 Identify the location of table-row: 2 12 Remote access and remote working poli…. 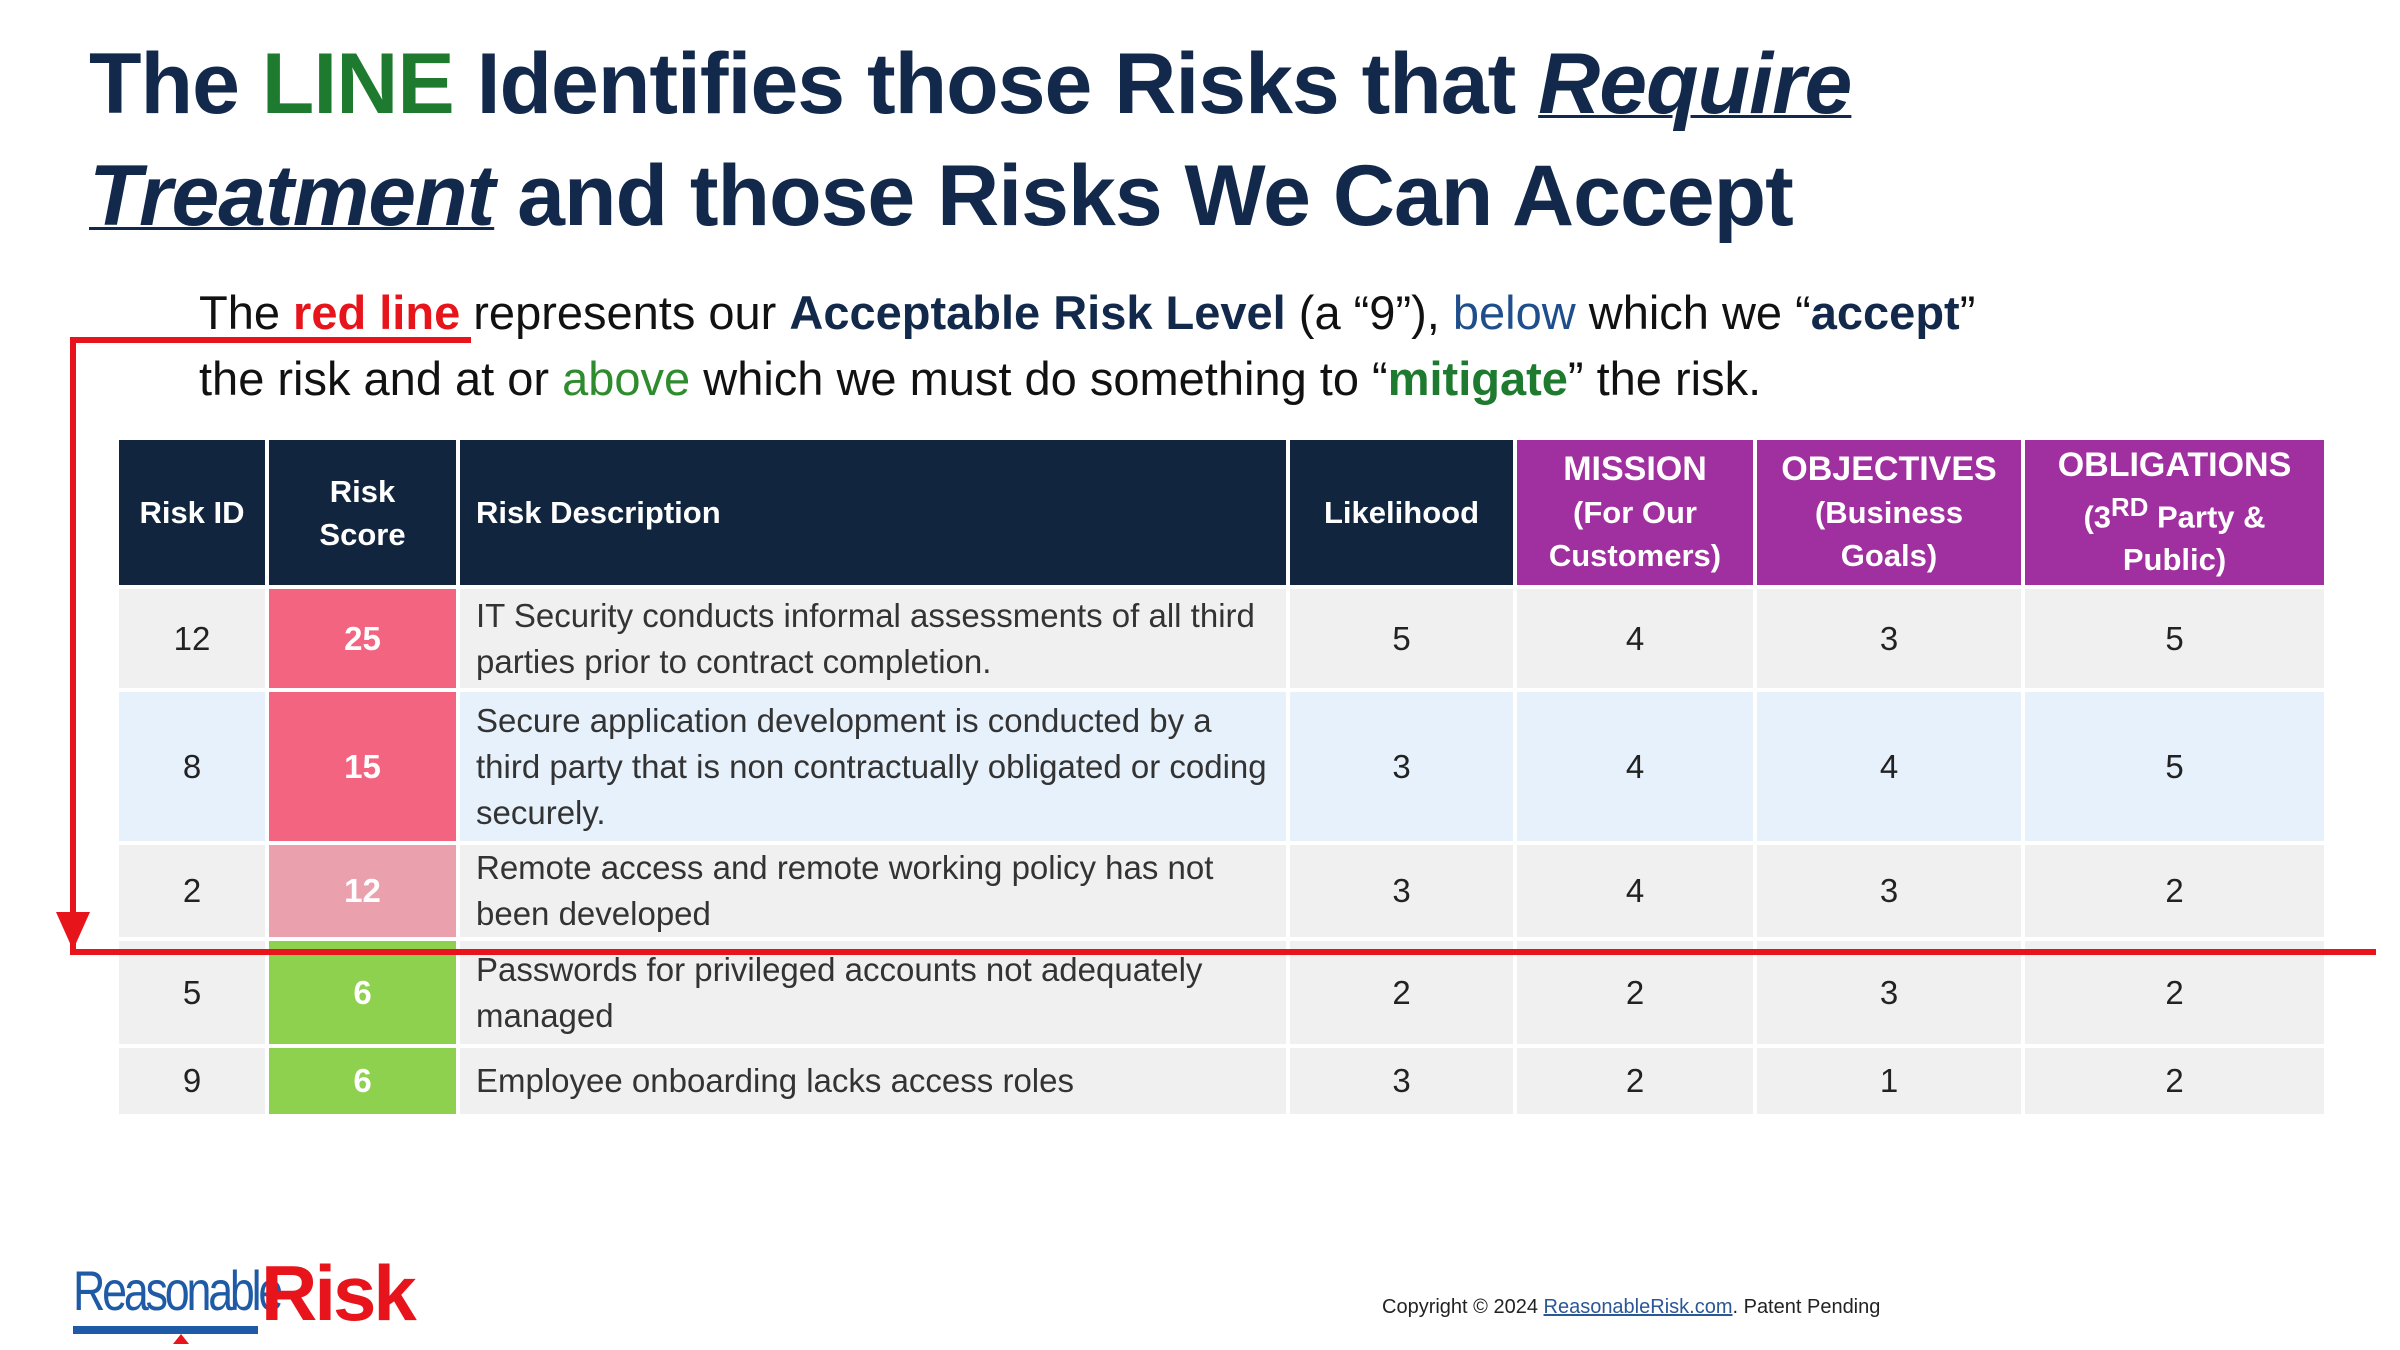
(1221, 891).